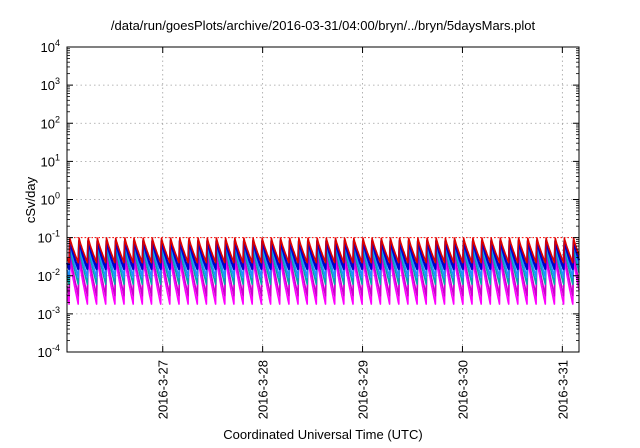 Image resolution: width=640 pixels, height=448 pixels. Describe the element at coordinates (50, 122) in the screenshot. I see `y-tick-label: 10²` at that location.